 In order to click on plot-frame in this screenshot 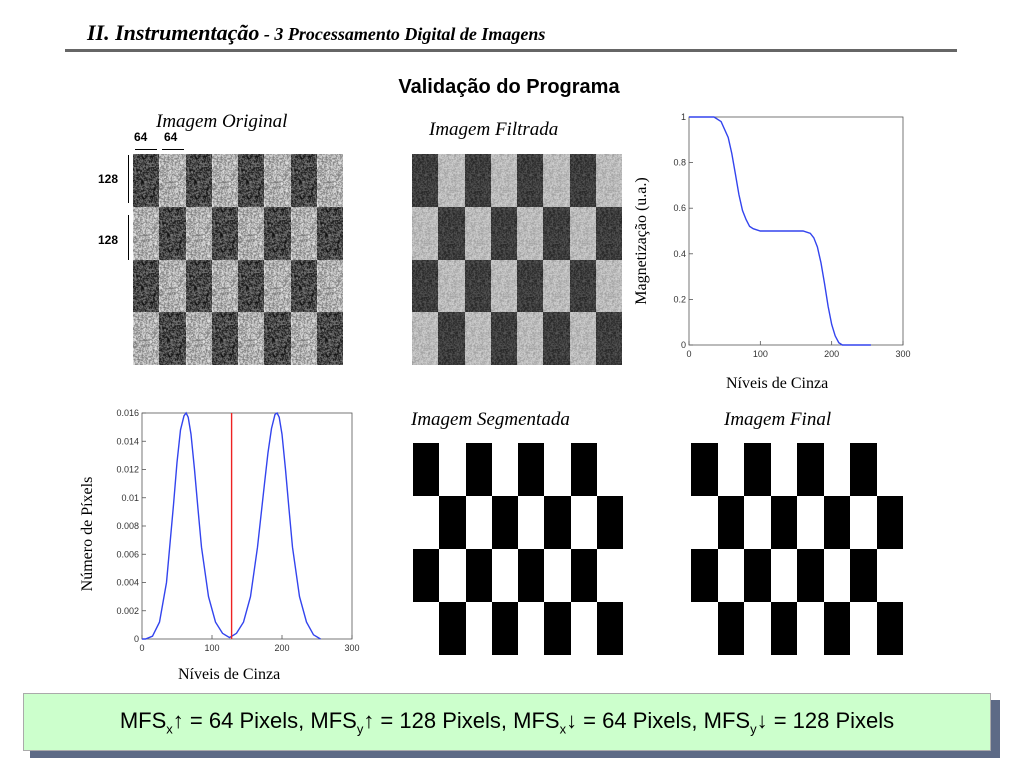, I will do `click(247, 526)`.